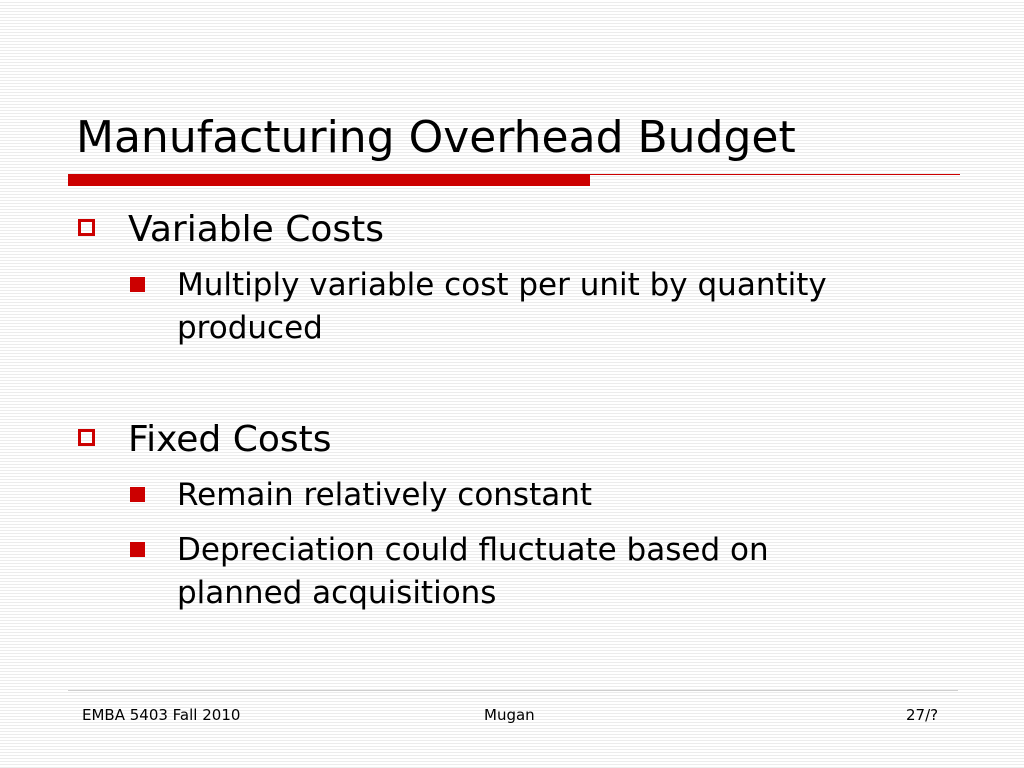  Describe the element at coordinates (513, 690) in the screenshot. I see `footer-divider` at that location.